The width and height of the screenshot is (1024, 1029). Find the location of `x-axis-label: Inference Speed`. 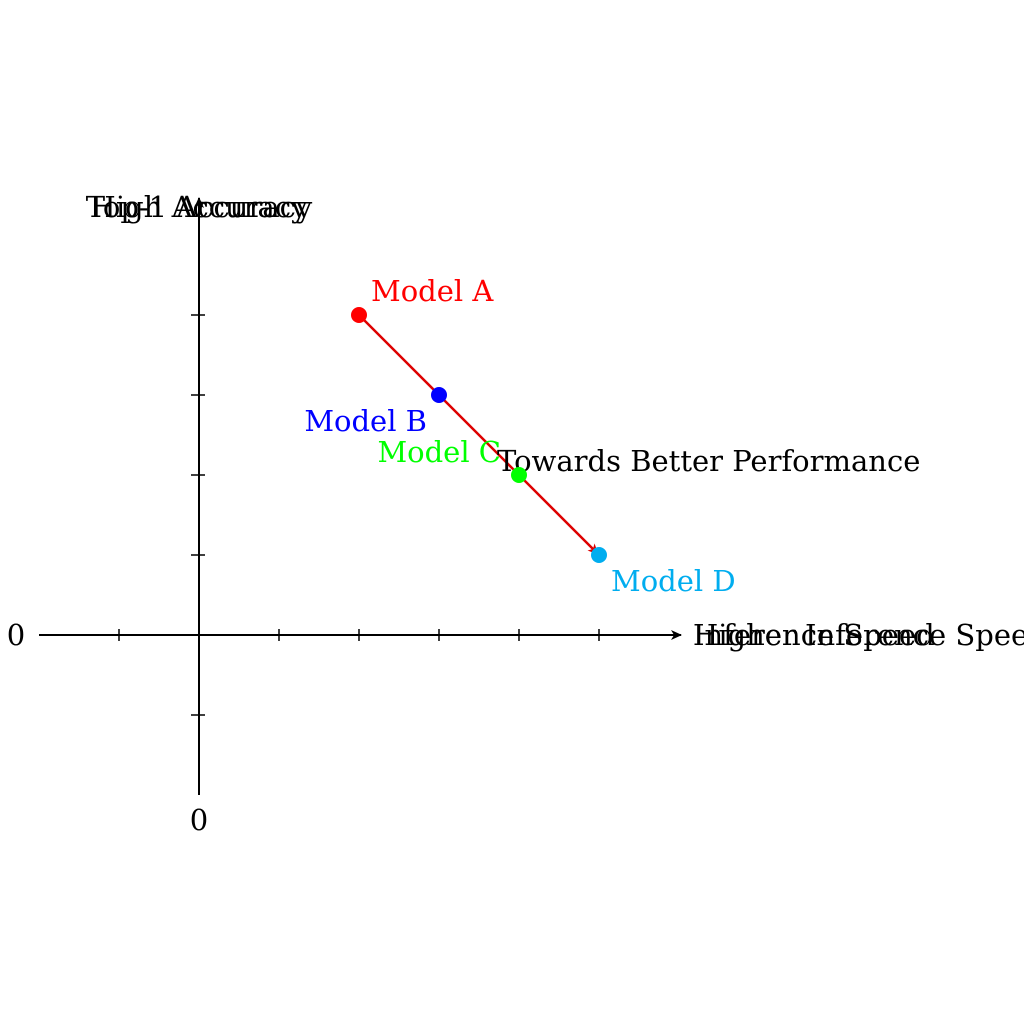

x-axis-label: Inference Speed is located at coordinates (814, 635).